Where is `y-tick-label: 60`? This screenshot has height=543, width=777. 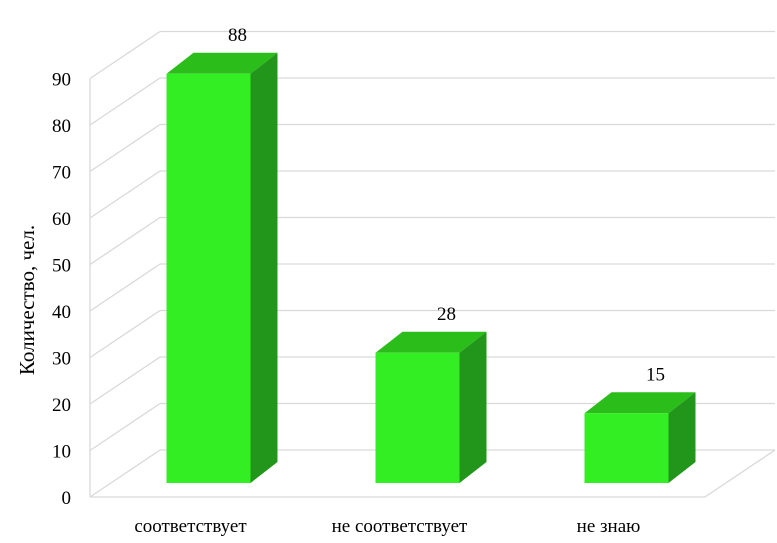
y-tick-label: 60 is located at coordinates (61, 219).